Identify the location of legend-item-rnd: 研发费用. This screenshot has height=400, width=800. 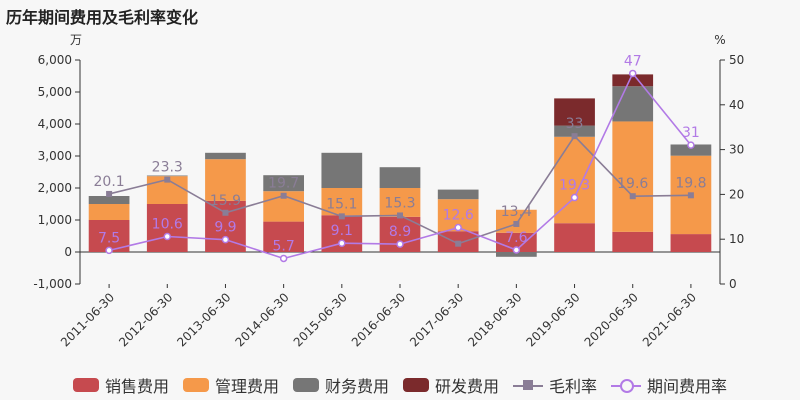
(451, 385).